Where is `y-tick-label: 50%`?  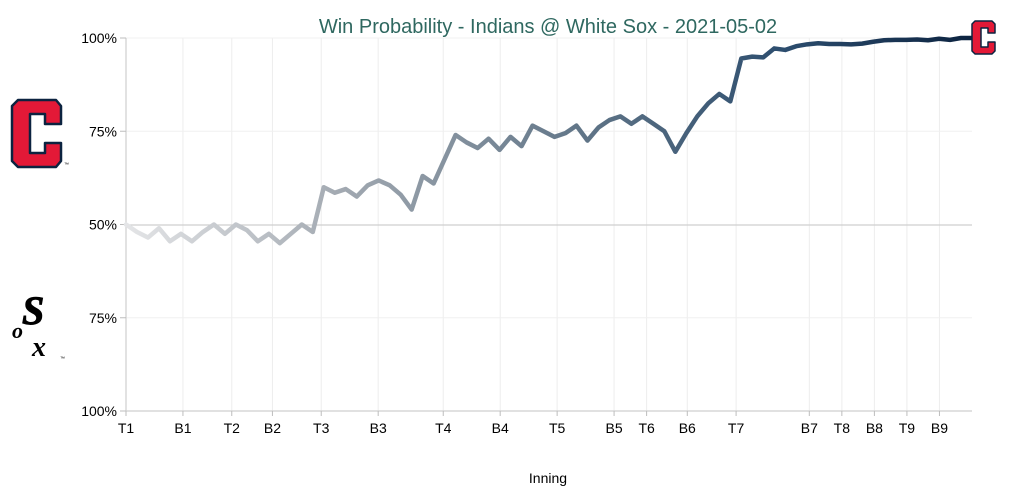
y-tick-label: 50% is located at coordinates (103, 225).